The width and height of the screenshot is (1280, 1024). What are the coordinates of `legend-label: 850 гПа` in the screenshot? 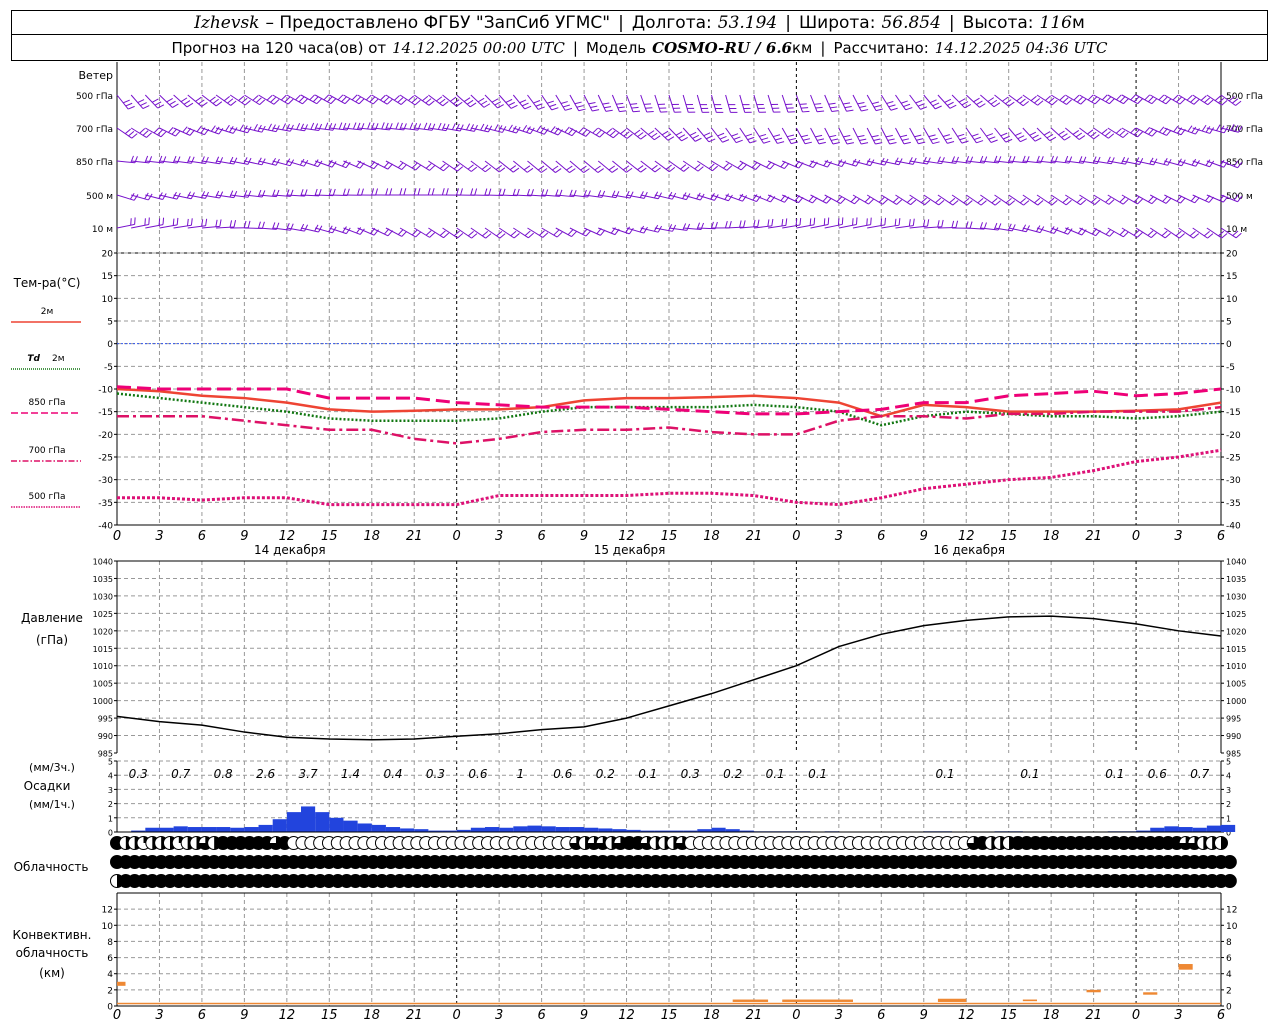 It's located at (46, 403).